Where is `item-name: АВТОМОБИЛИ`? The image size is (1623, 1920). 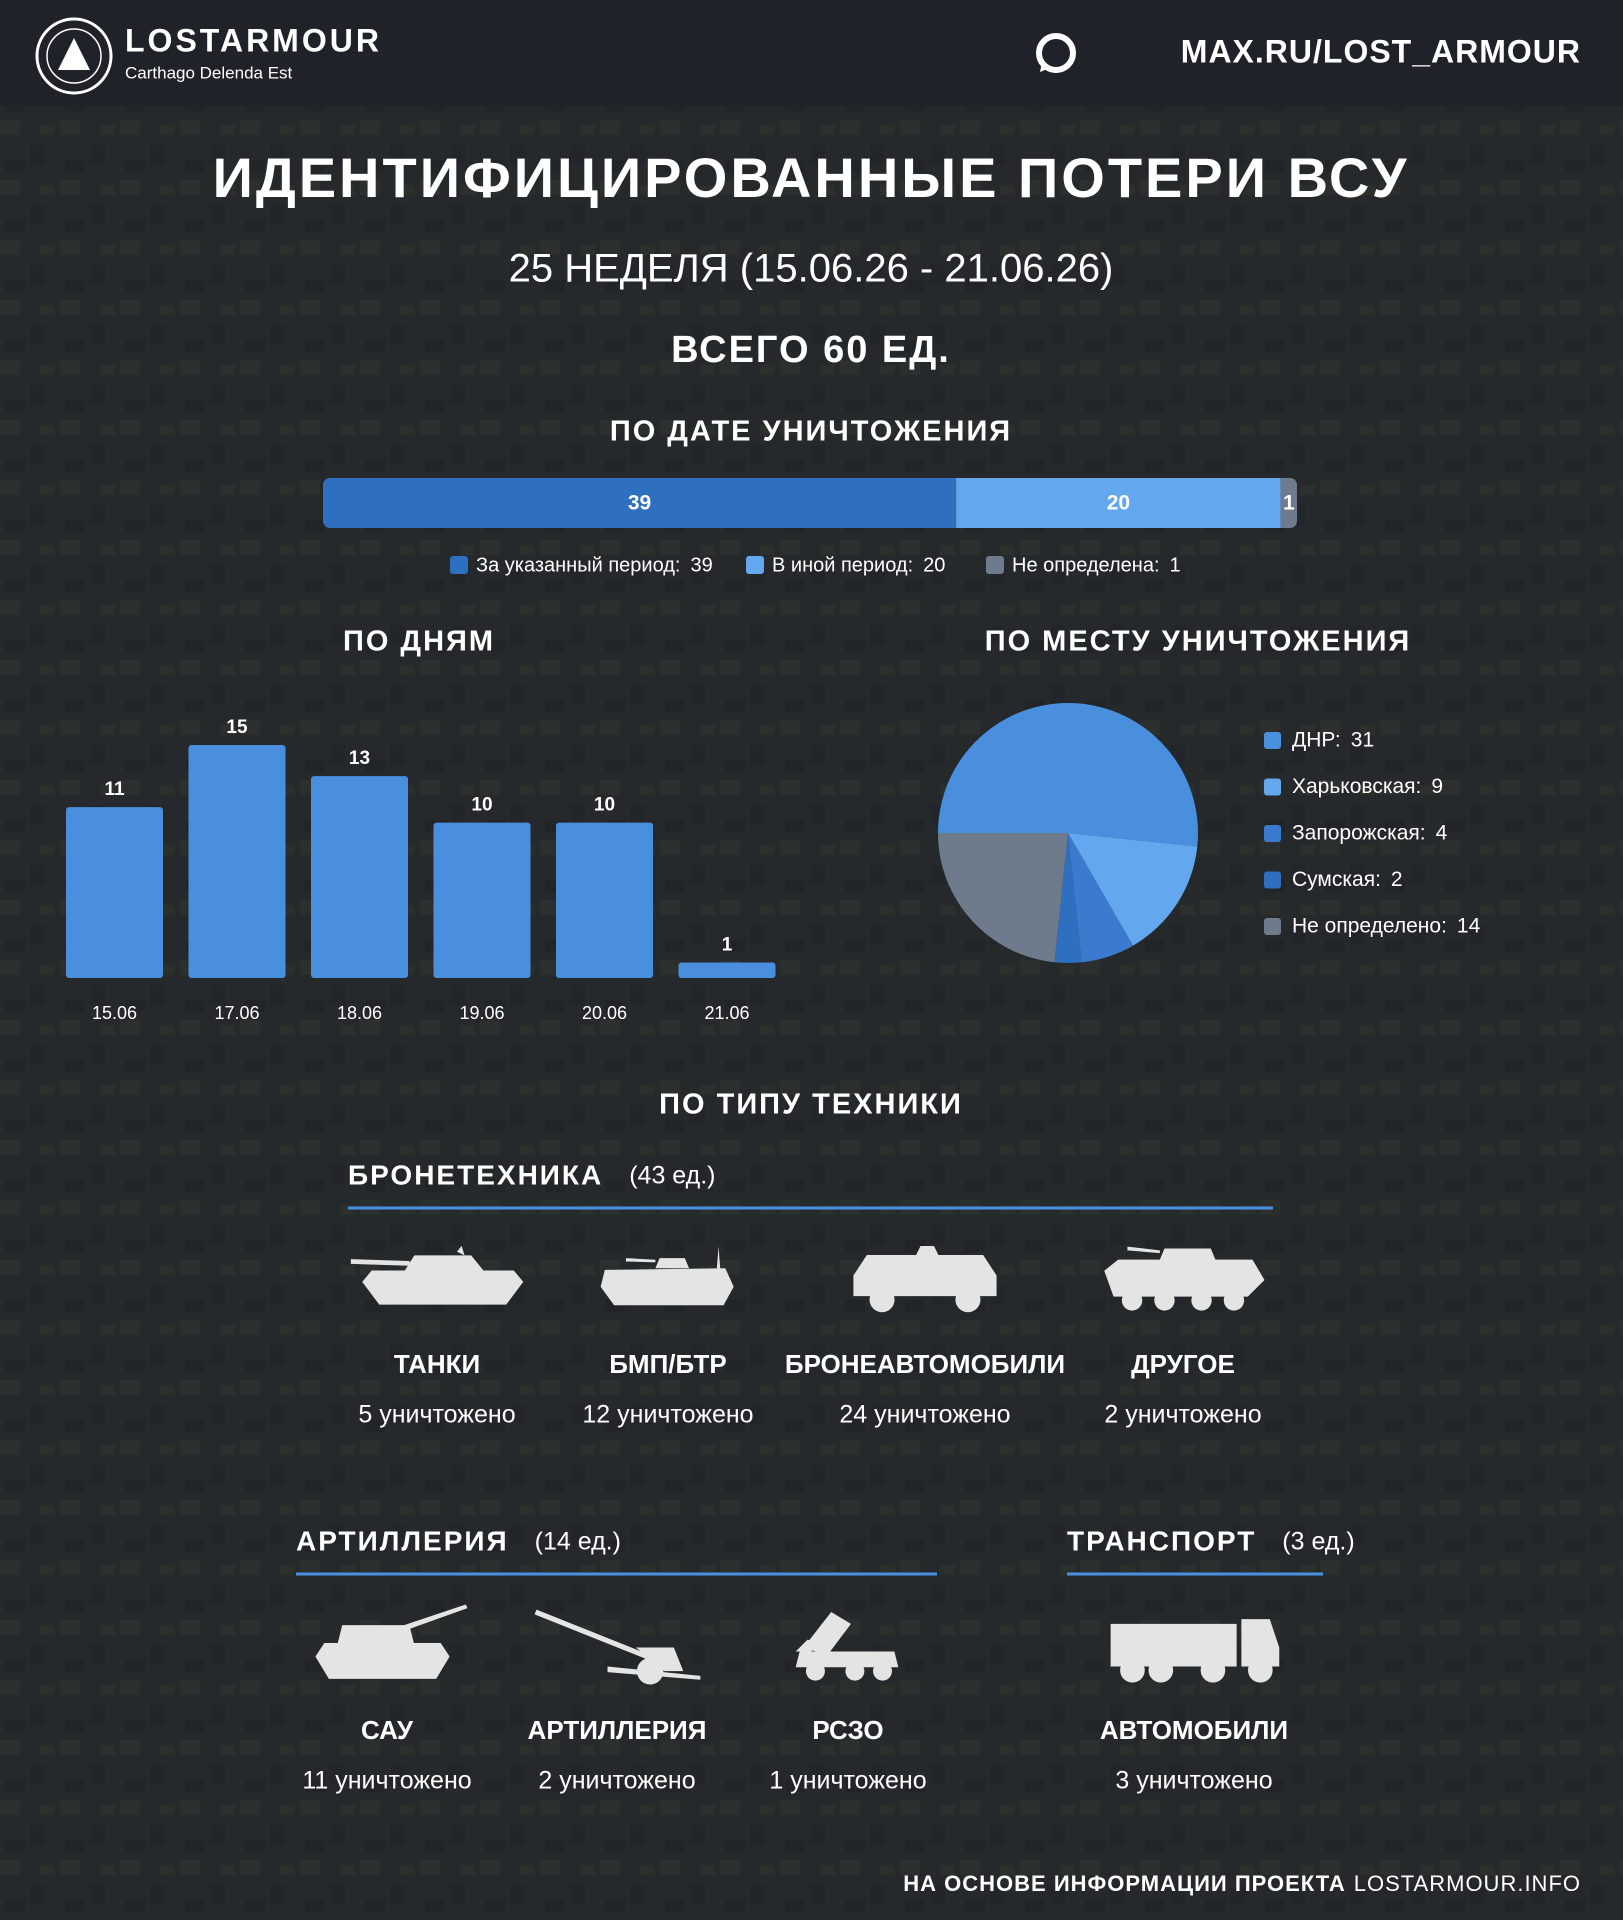 item-name: АВТОМОБИЛИ is located at coordinates (1194, 1730).